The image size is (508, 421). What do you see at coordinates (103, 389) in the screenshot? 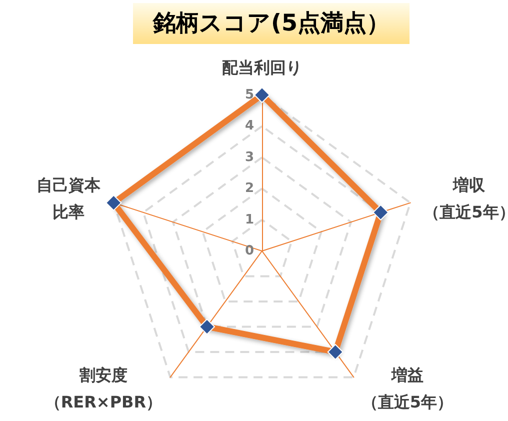
I see `spoke-label: 割安度（RER×PBR）` at bounding box center [103, 389].